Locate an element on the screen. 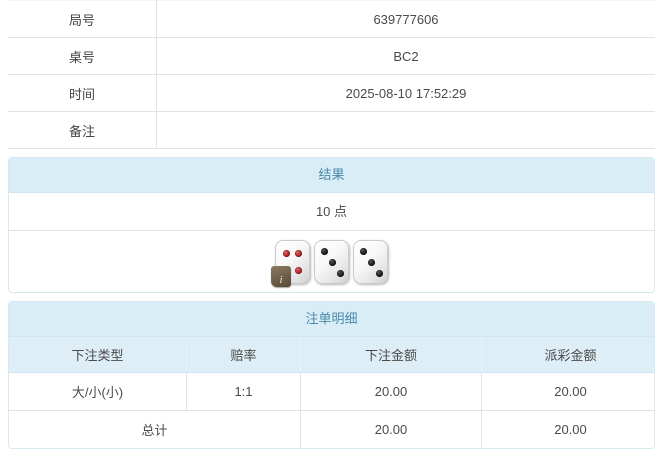 The width and height of the screenshot is (663, 458). dice-display-row: i is located at coordinates (331, 261).